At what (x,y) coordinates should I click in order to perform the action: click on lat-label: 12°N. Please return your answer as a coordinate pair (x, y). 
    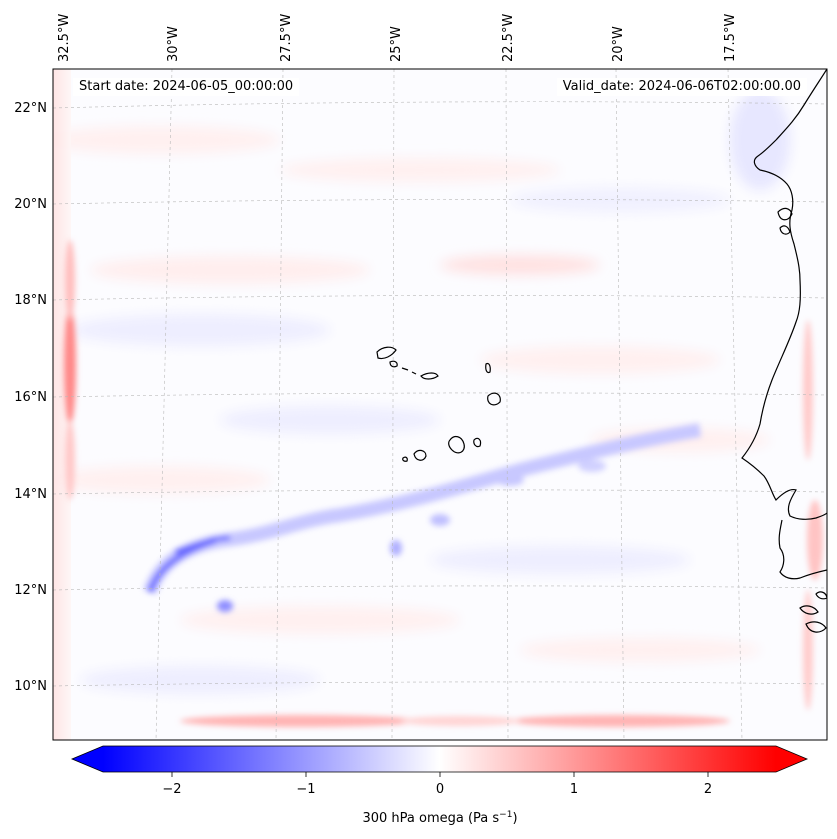
    Looking at the image, I should click on (30, 590).